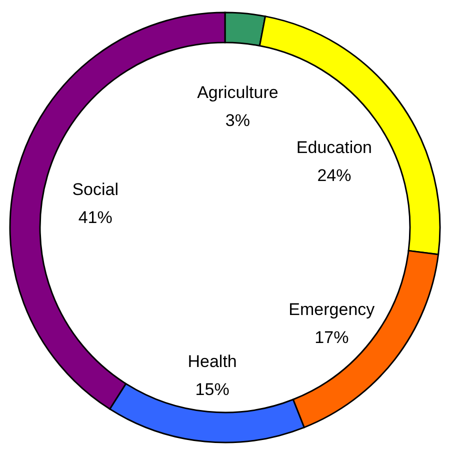 Image resolution: width=450 pixels, height=455 pixels. I want to click on slice-label: Education, so click(334, 148).